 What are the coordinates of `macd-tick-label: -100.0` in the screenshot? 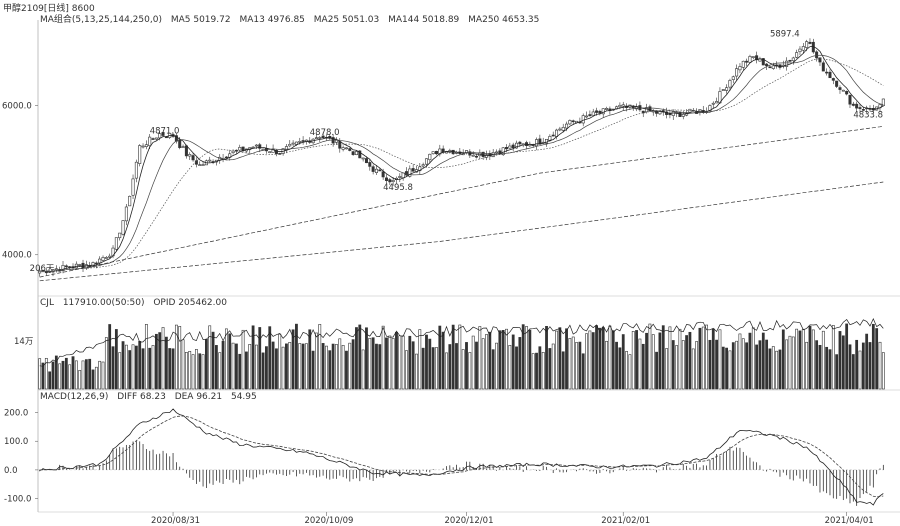 It's located at (17, 500).